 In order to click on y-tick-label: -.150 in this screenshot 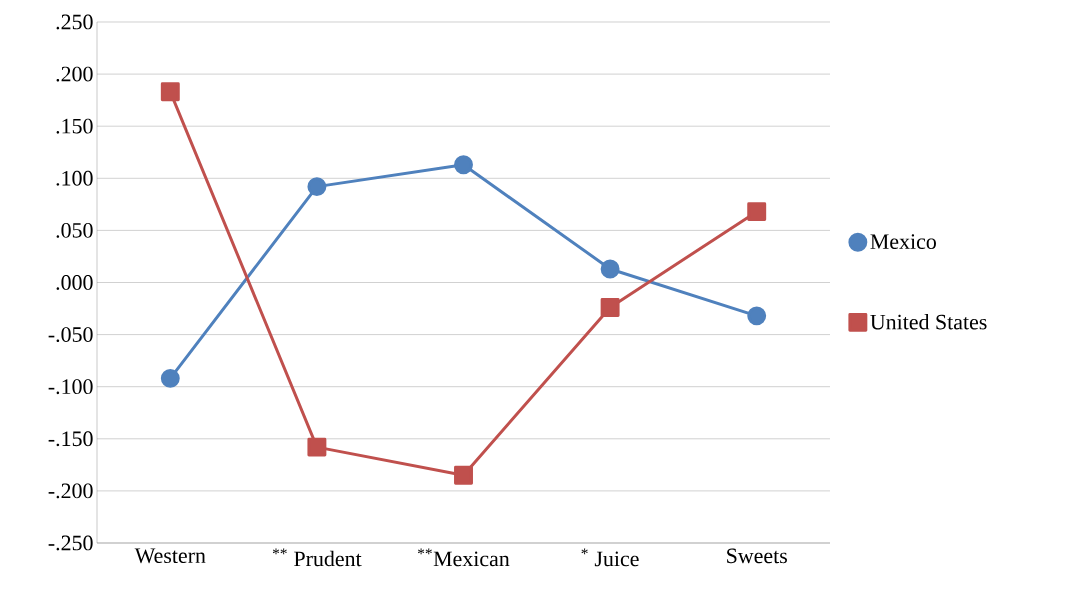, I will do `click(70, 439)`.